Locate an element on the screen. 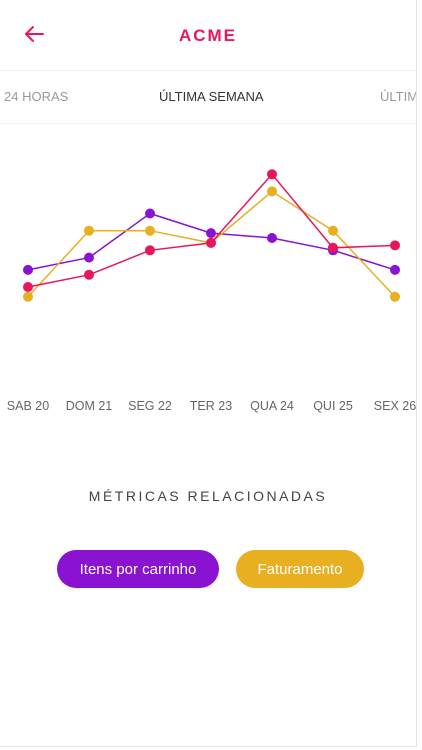 The height and width of the screenshot is (750, 422). x-tick-label: QUI 25 is located at coordinates (333, 406).